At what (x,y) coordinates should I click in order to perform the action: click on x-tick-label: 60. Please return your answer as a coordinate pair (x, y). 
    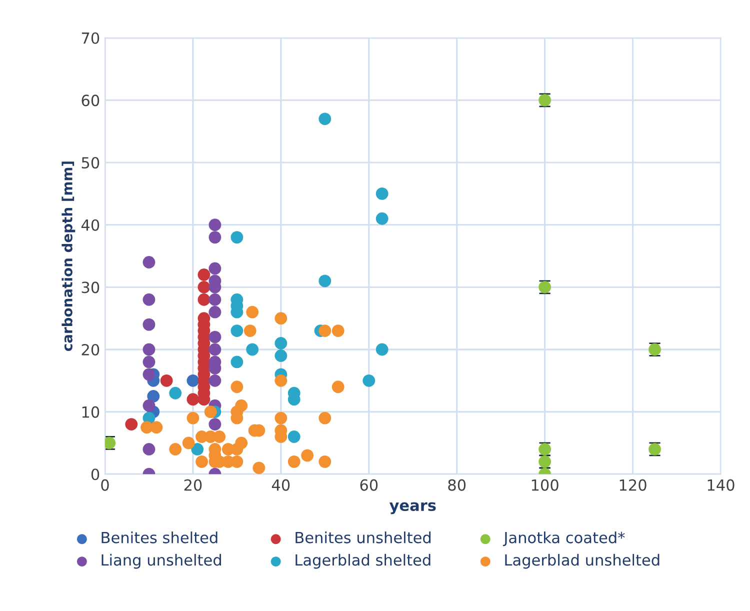
    Looking at the image, I should click on (369, 485).